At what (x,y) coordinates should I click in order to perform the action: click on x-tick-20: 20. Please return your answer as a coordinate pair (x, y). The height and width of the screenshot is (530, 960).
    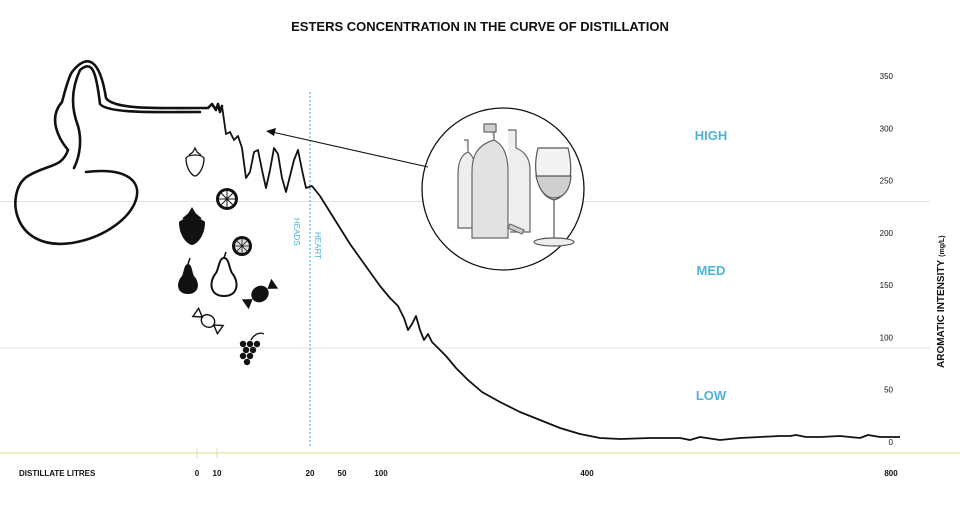
    Looking at the image, I should click on (310, 473).